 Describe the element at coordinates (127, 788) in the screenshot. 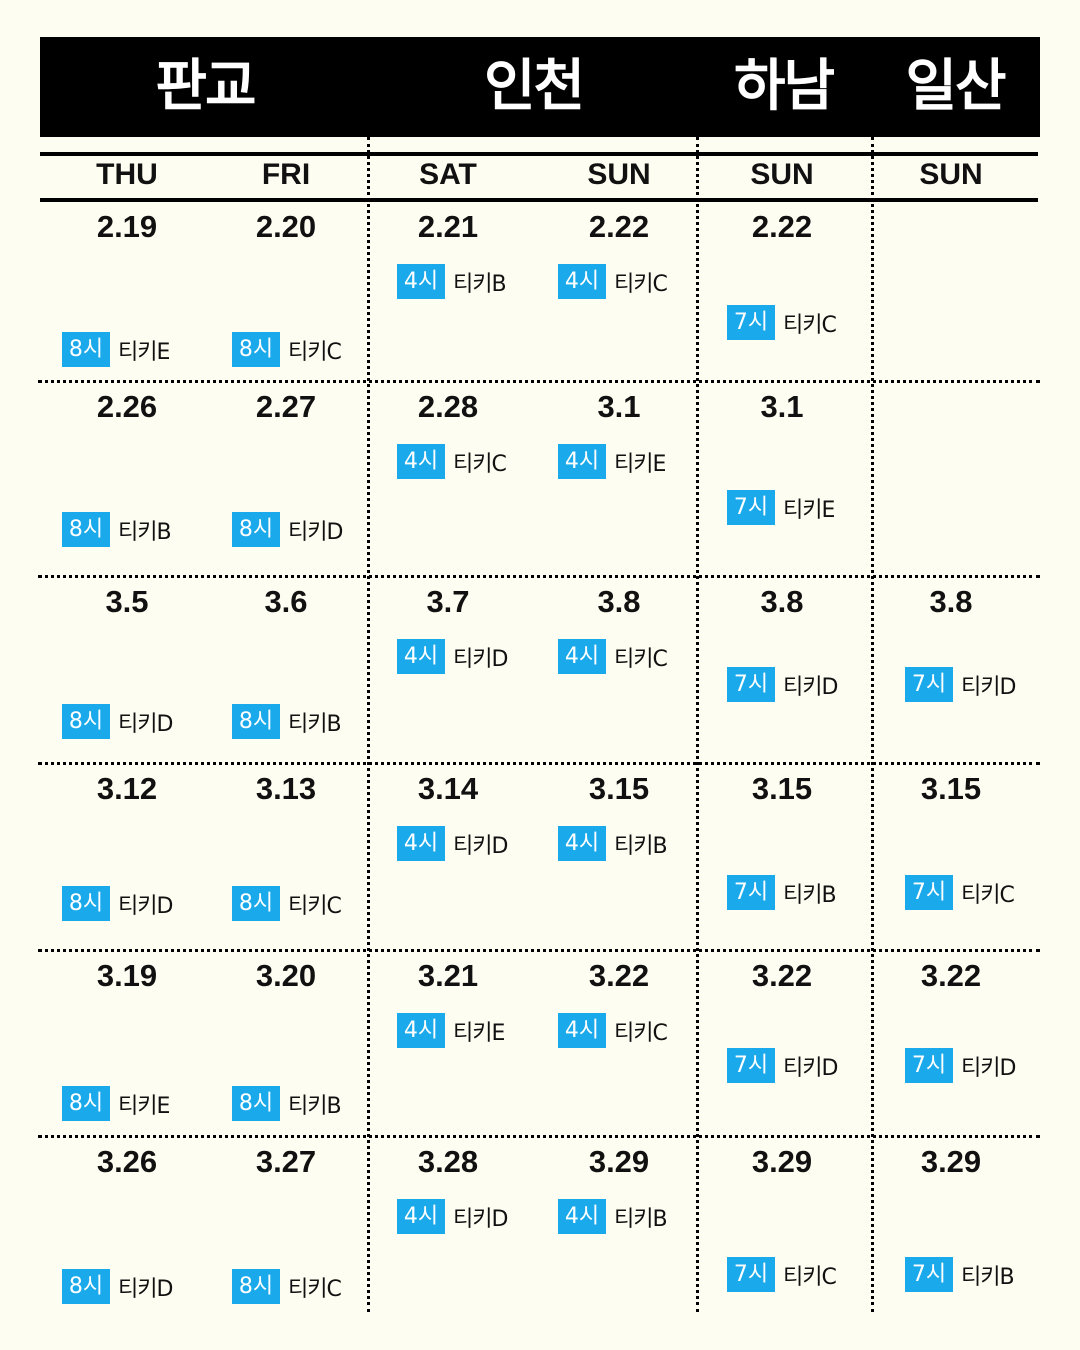

I see `date-label: 3.12` at that location.